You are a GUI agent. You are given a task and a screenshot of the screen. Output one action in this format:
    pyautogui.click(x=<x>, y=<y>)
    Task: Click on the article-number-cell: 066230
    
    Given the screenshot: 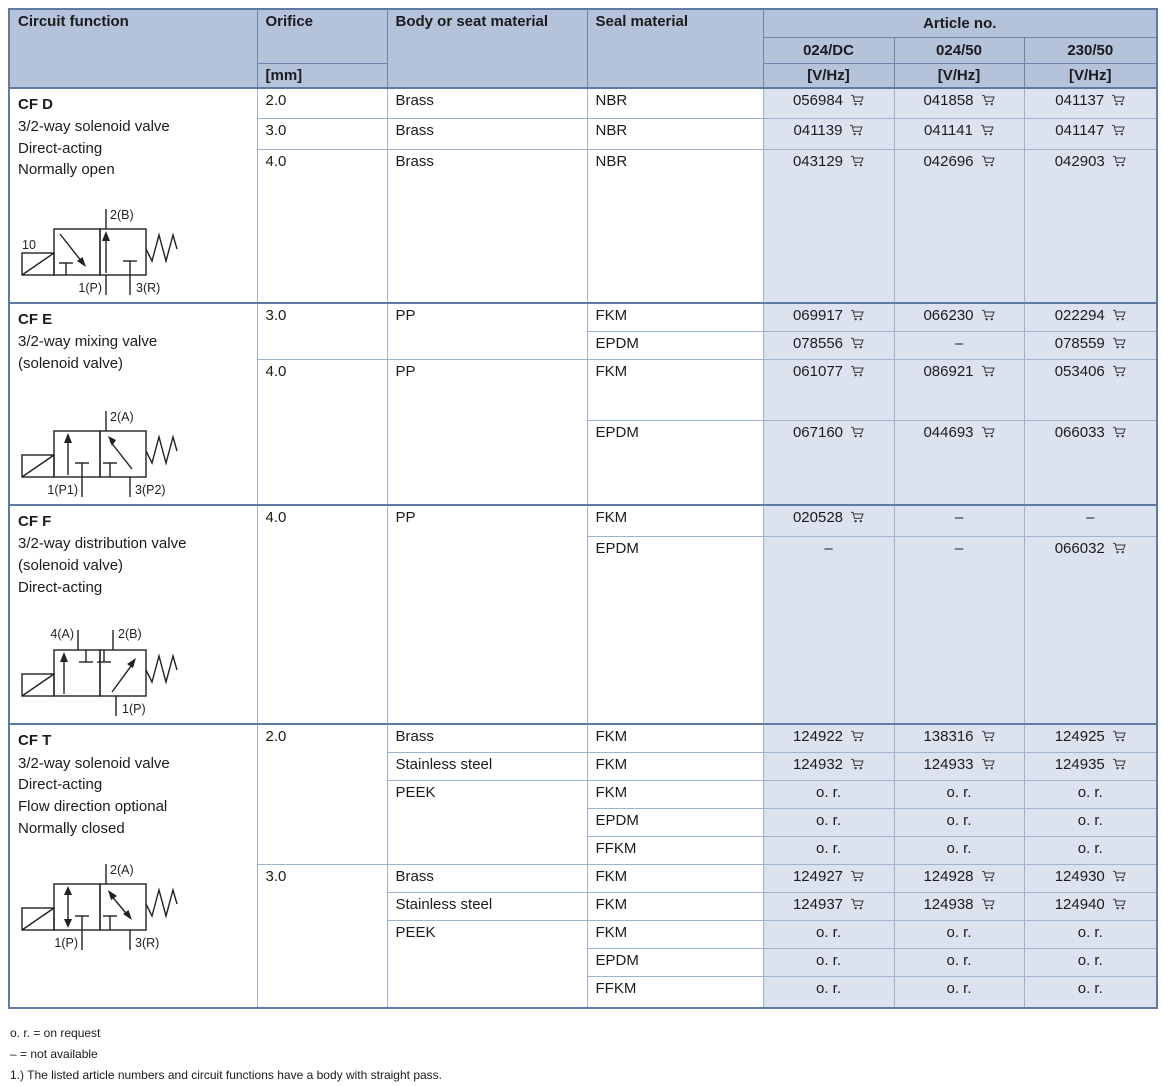 What is the action you would take?
    pyautogui.click(x=959, y=317)
    